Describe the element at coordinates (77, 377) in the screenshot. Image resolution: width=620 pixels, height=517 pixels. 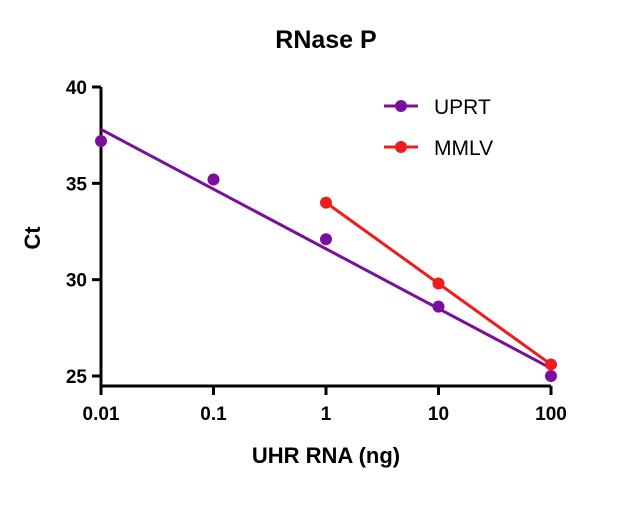
I see `y-tick-label: 25` at that location.